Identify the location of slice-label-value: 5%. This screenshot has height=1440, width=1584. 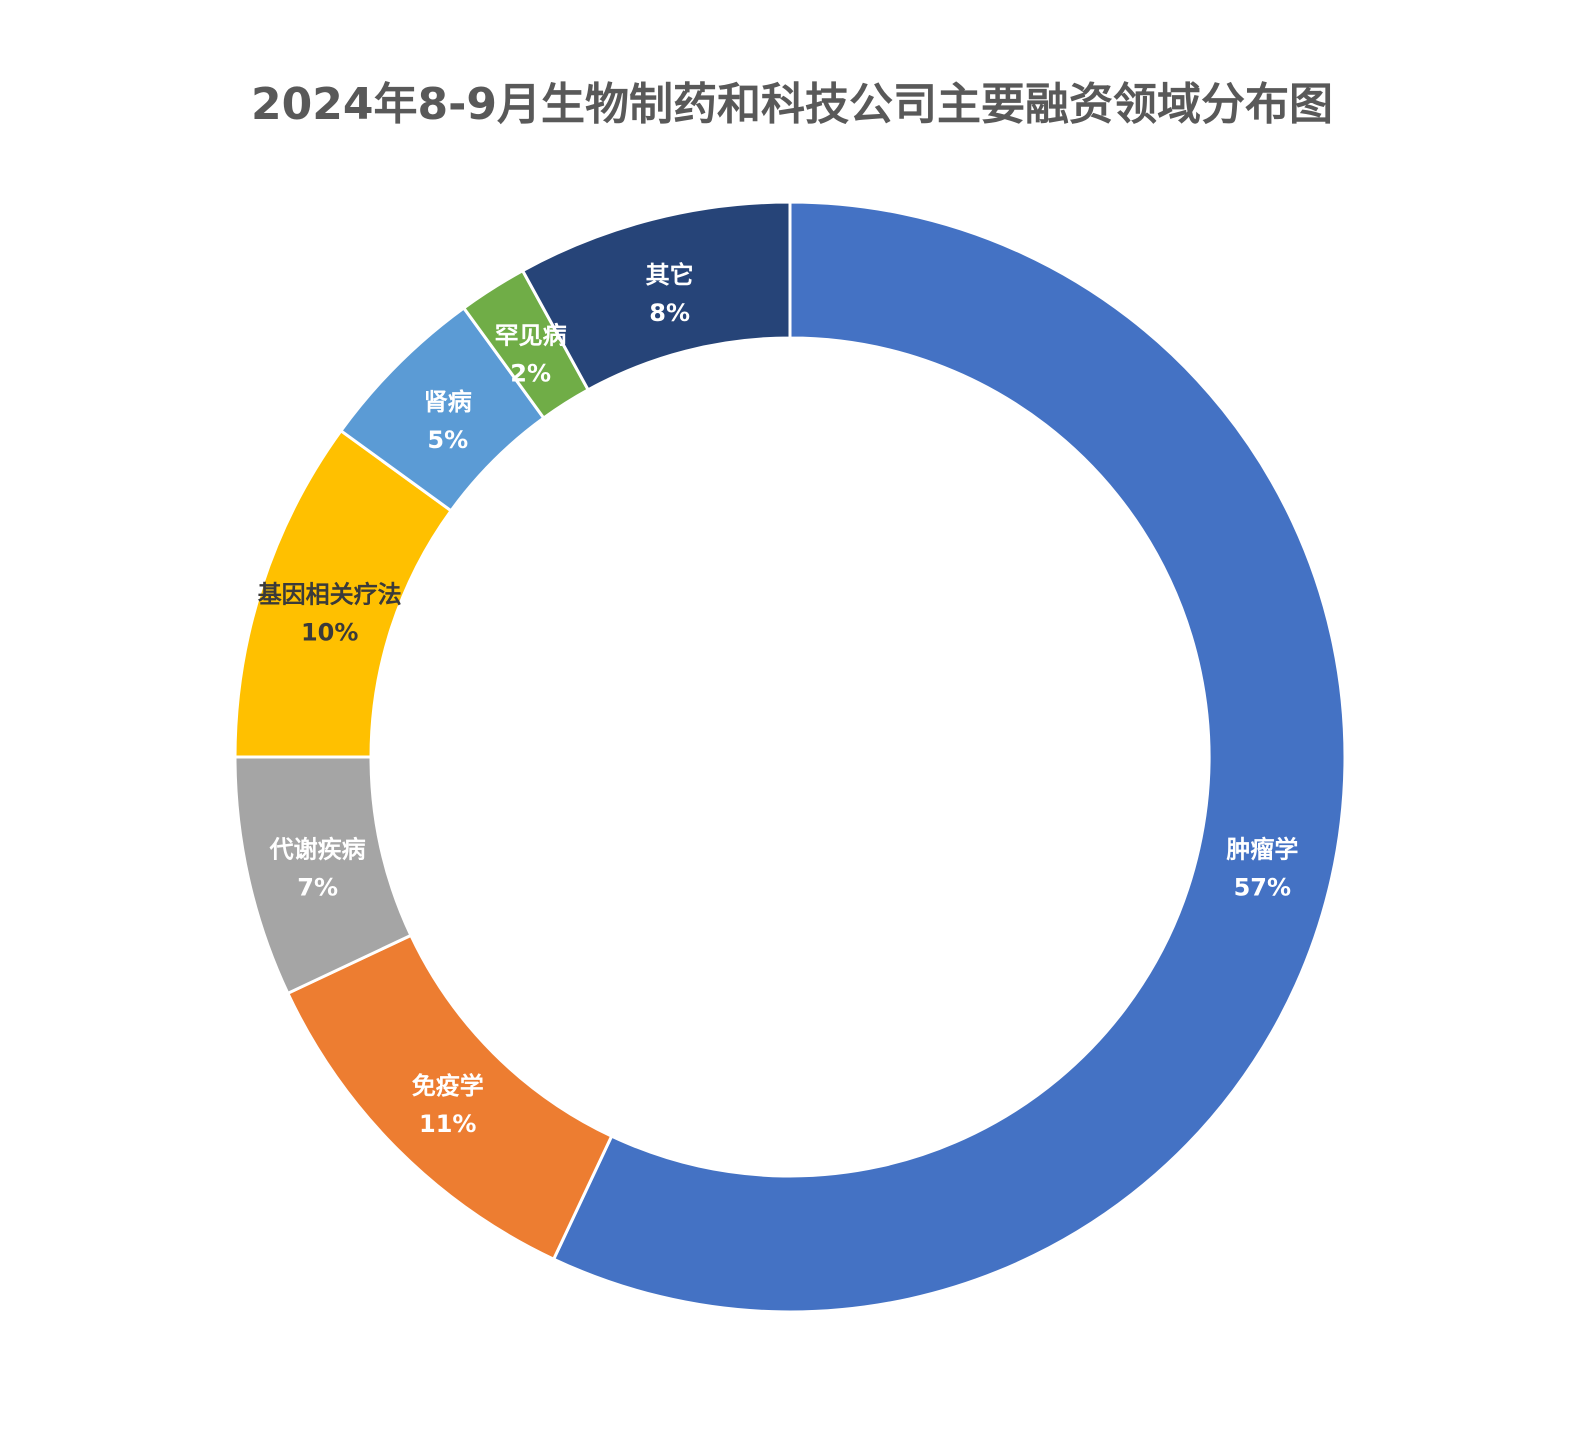
(447, 440).